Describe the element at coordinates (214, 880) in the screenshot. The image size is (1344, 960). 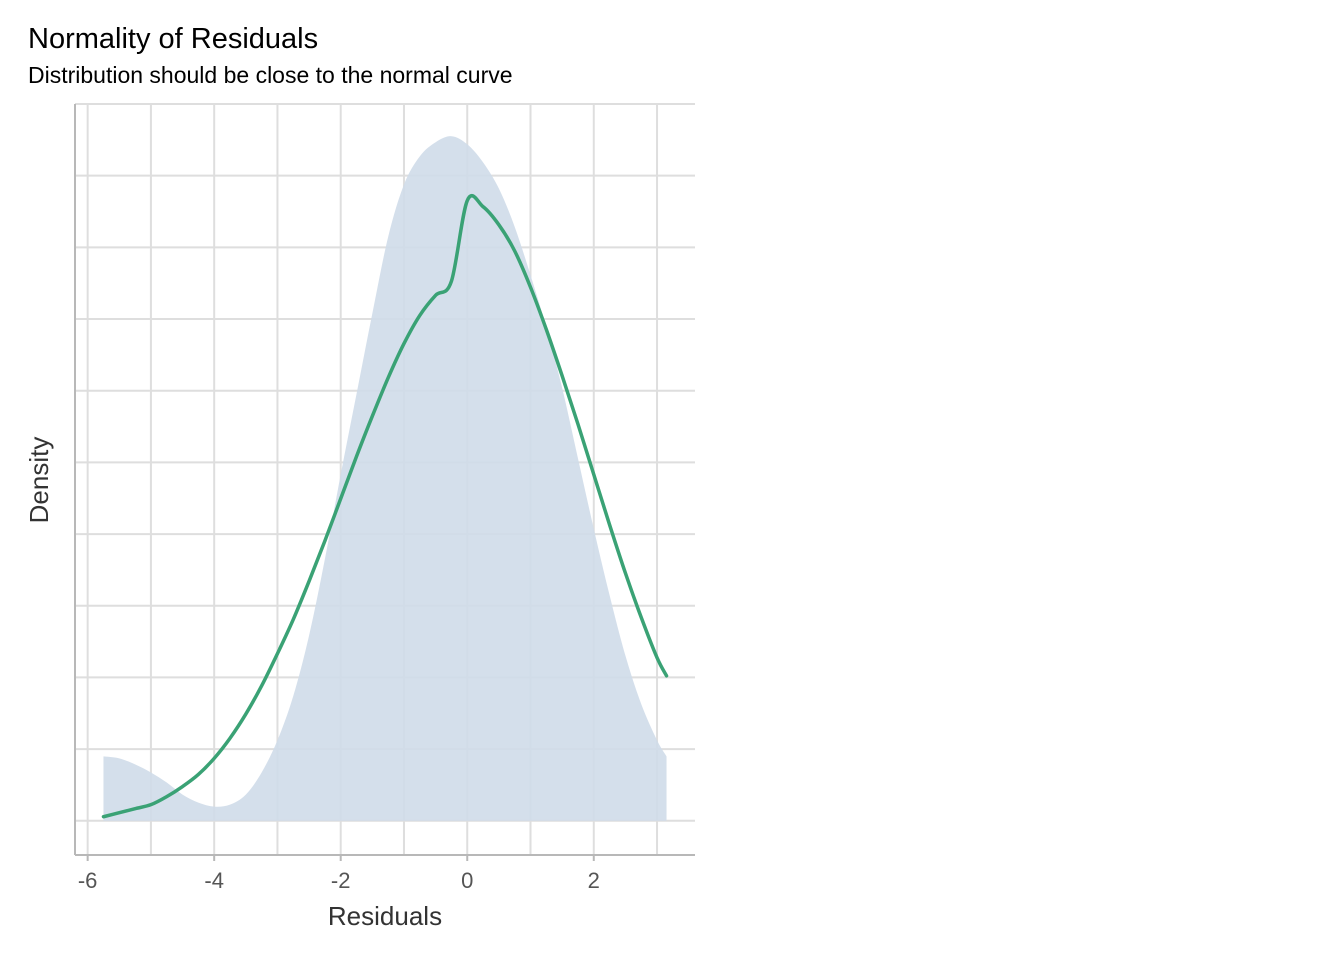
I see `x-tick-label: -4` at that location.